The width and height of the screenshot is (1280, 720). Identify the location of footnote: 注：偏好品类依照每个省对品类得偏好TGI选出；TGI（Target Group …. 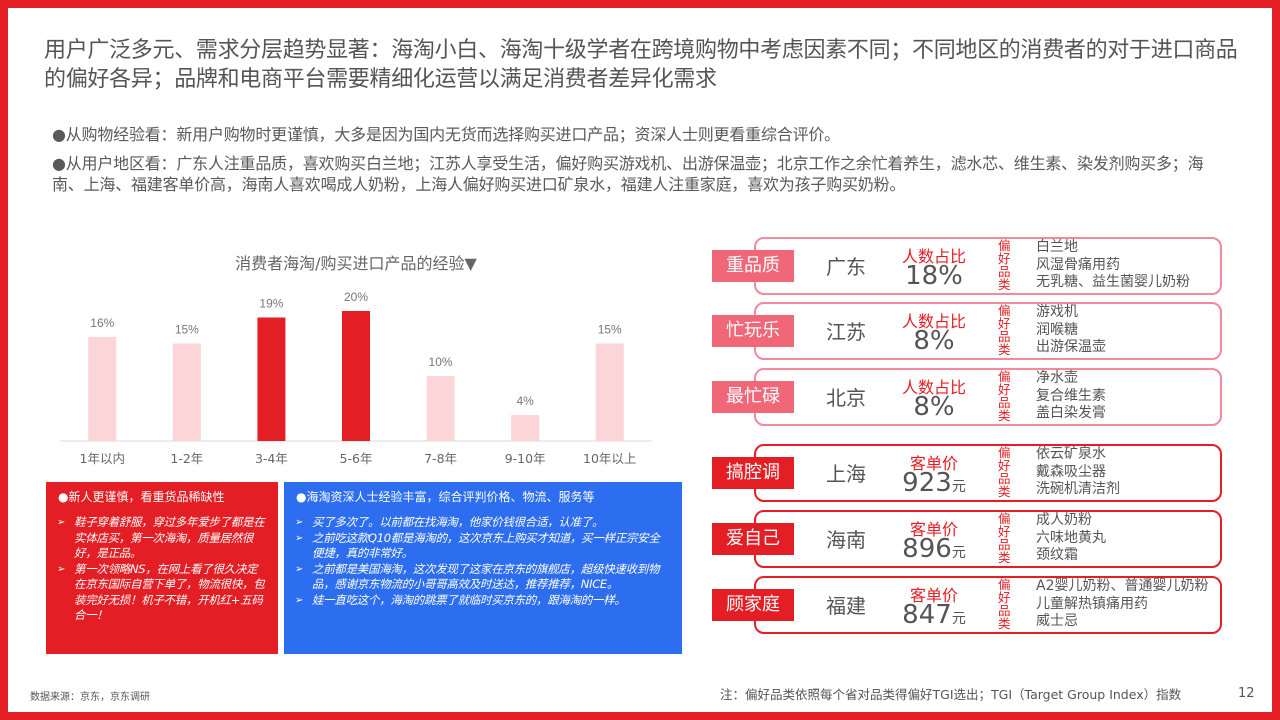
(951, 694).